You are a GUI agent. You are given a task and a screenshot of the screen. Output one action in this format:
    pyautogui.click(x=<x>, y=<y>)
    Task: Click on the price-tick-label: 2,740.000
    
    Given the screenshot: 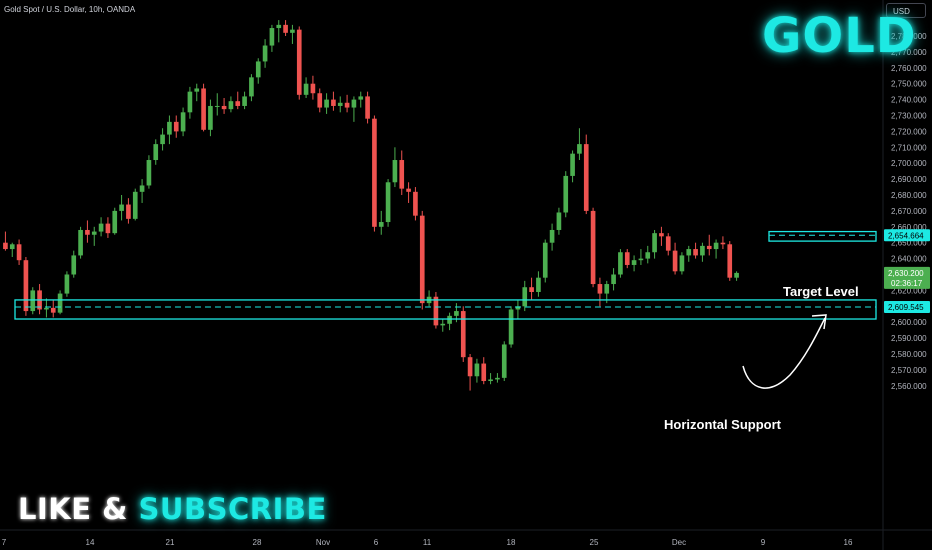 What is the action you would take?
    pyautogui.click(x=909, y=100)
    